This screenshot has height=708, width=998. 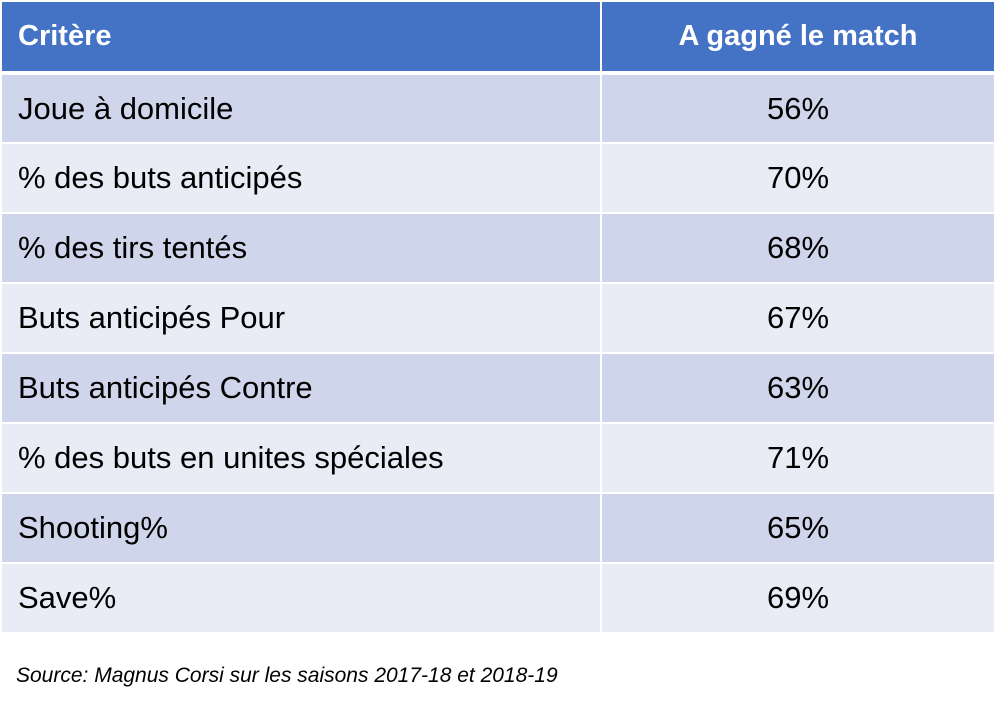 I want to click on table-row: Shooting% 65%, so click(x=498, y=528).